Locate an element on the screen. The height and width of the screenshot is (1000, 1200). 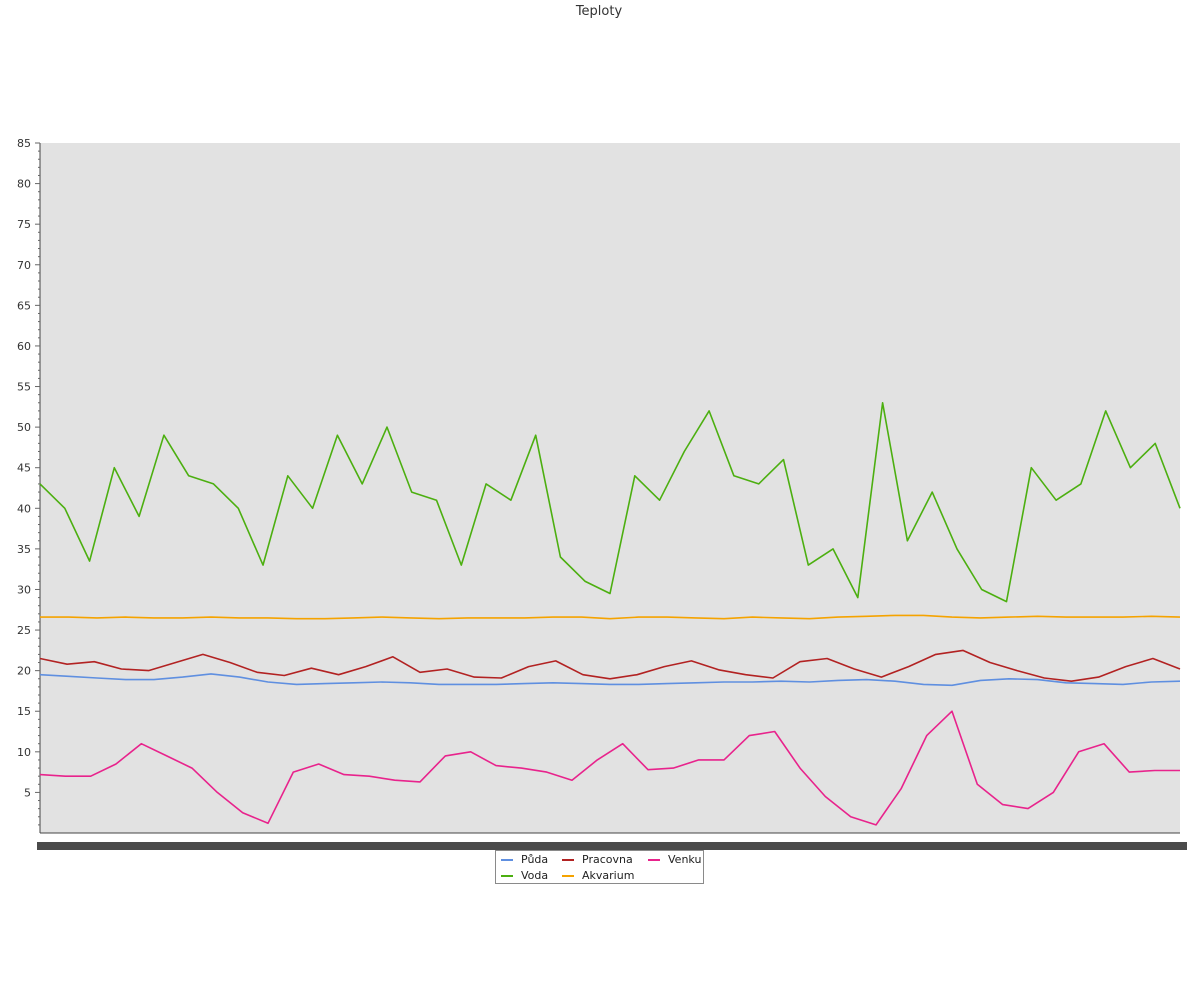
y-tick-label: 30 is located at coordinates (24, 589).